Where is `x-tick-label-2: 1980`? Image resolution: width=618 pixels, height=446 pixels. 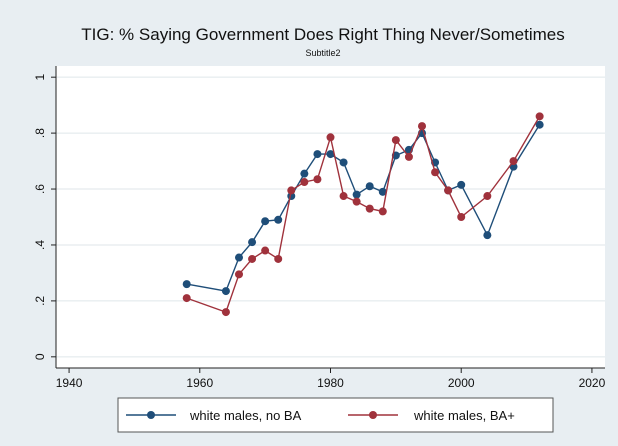
x-tick-label-2: 1980 is located at coordinates (330, 383).